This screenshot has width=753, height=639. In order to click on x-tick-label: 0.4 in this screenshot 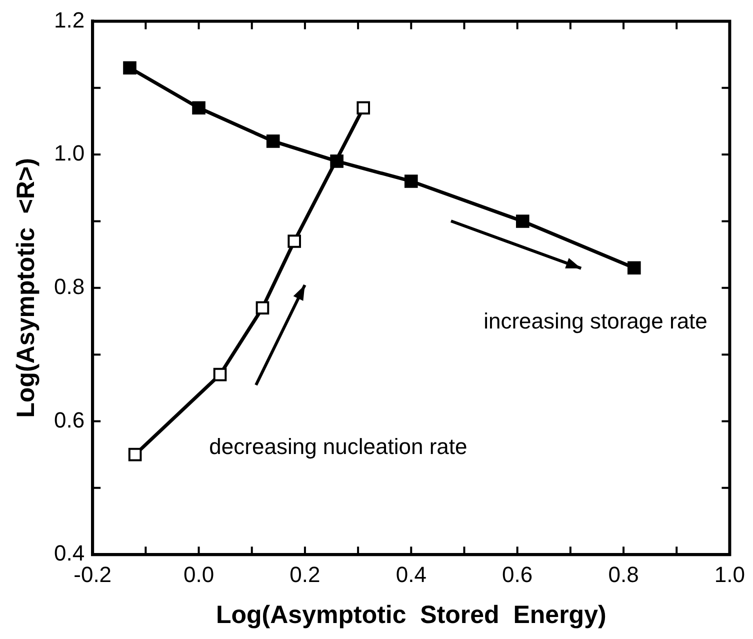, I will do `click(411, 574)`.